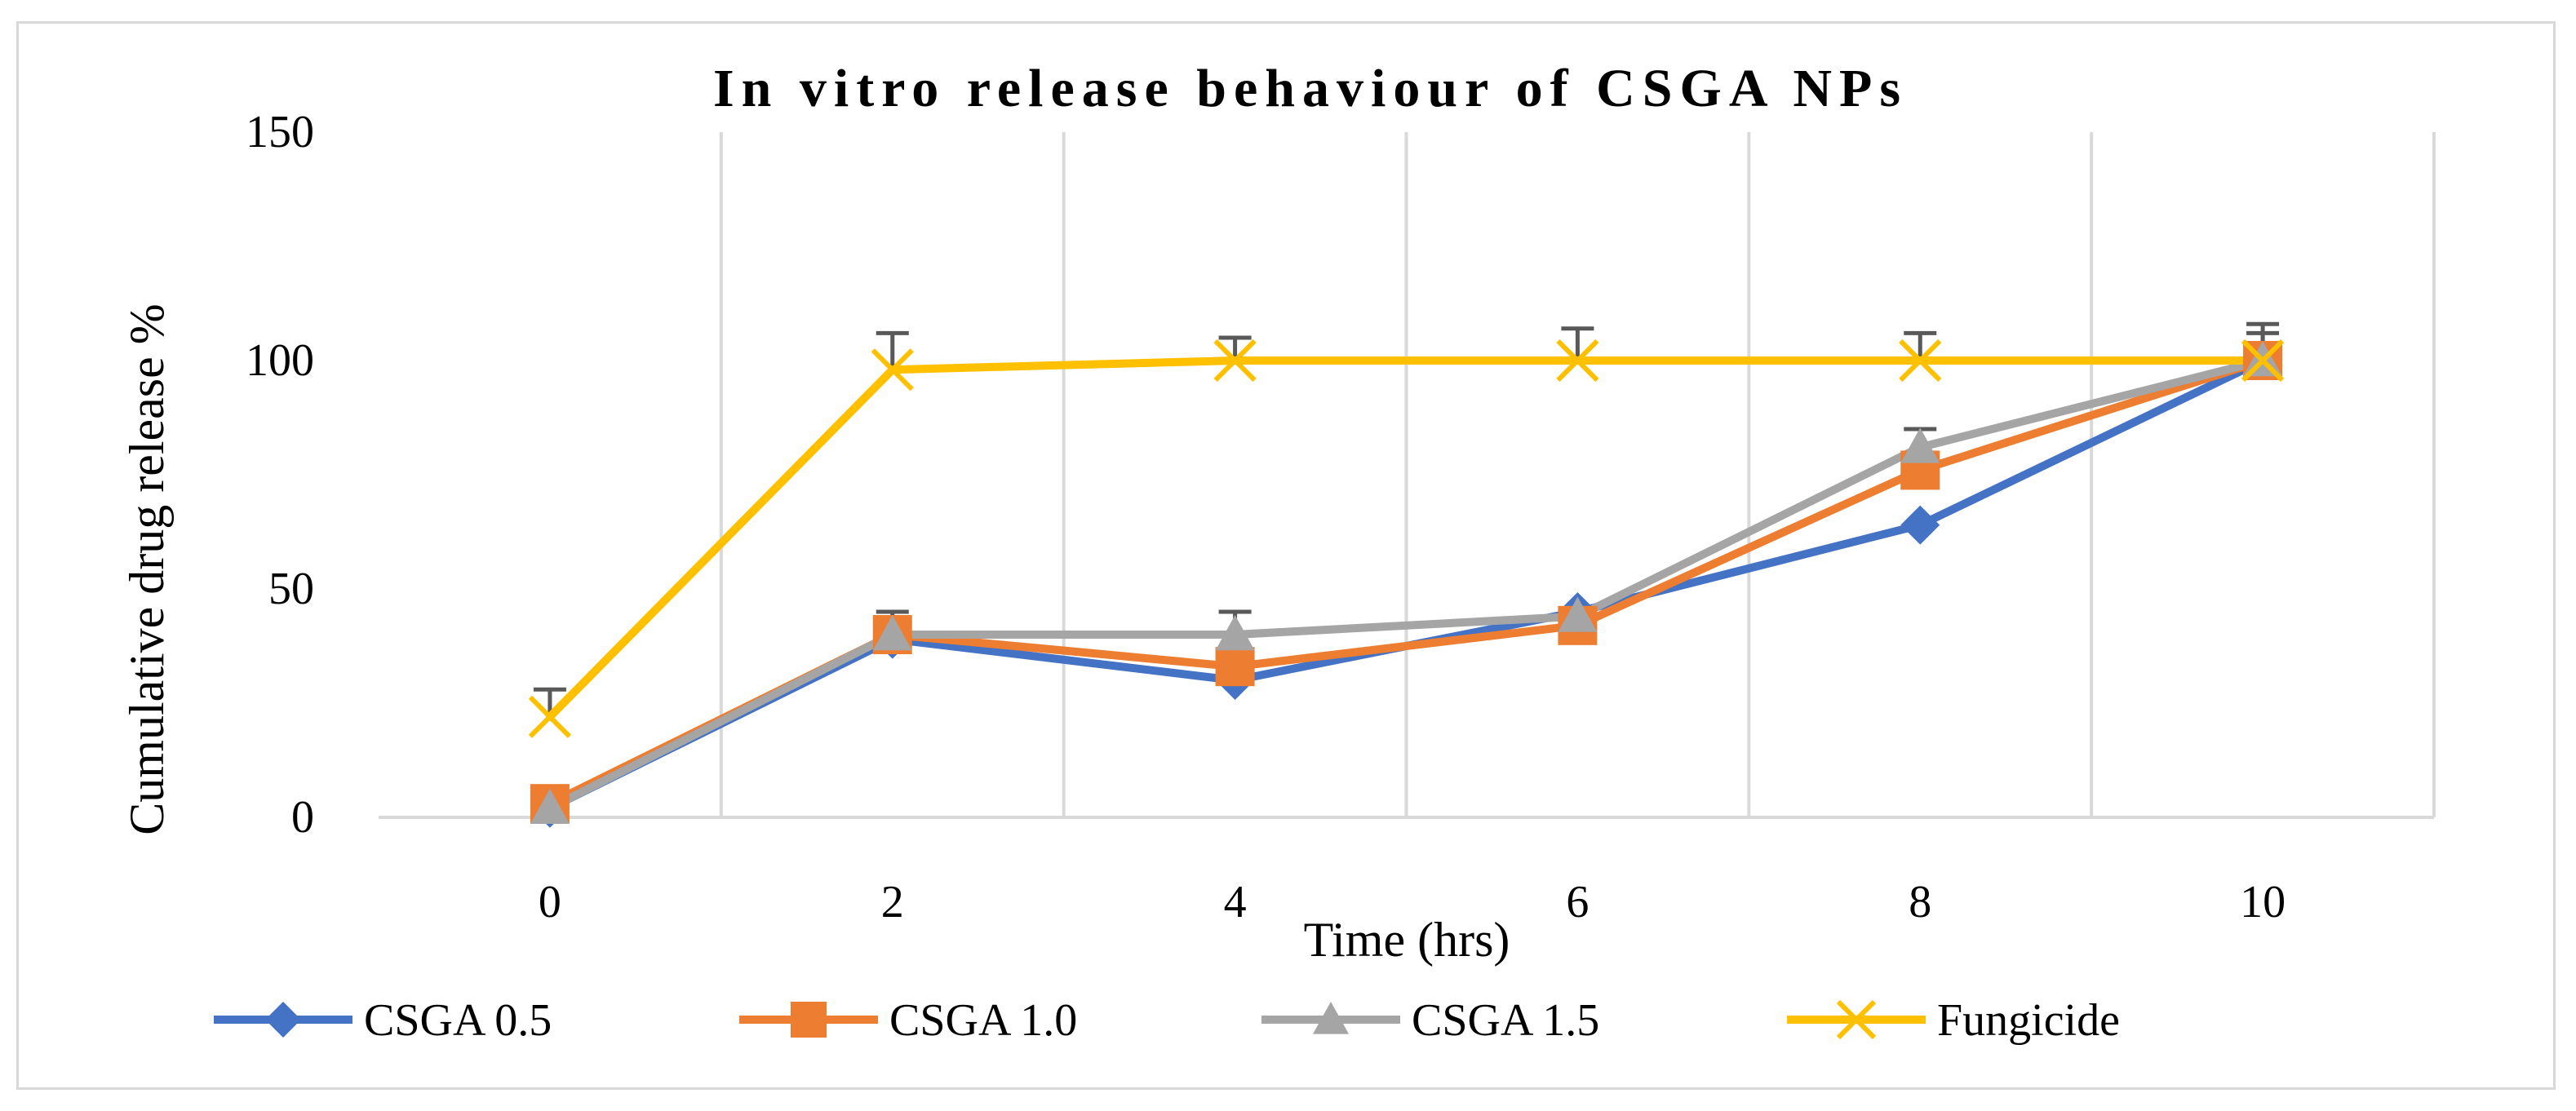 This screenshot has width=2576, height=1111. What do you see at coordinates (291, 589) in the screenshot?
I see `y-tick-label: 50` at bounding box center [291, 589].